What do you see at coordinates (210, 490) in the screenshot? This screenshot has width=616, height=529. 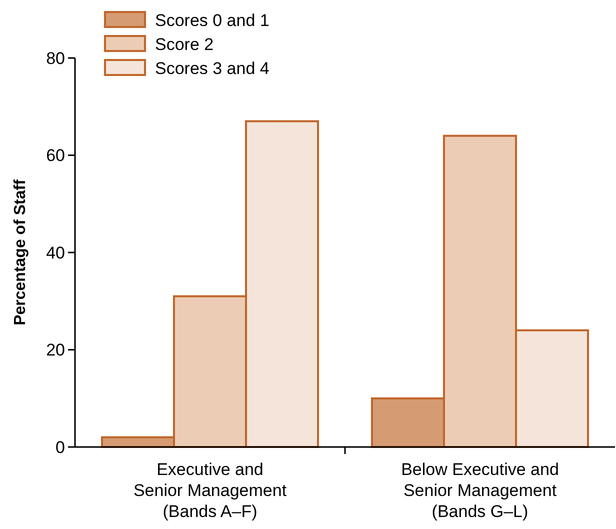 I see `x-tick-label: Executive and Senior Management (Bands A–F)` at bounding box center [210, 490].